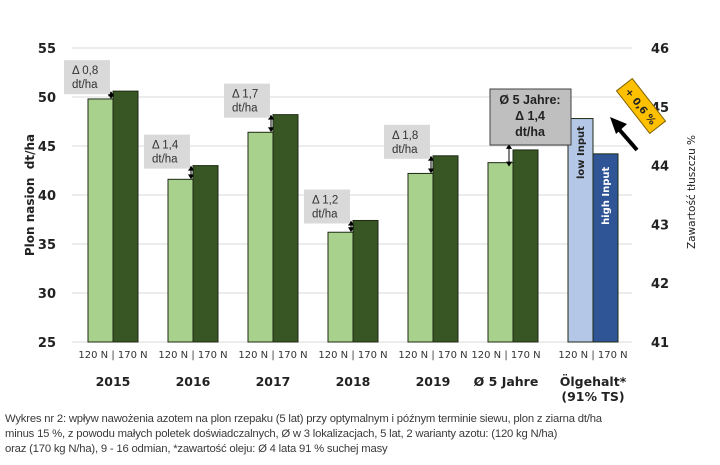 This screenshot has height=465, width=720. What do you see at coordinates (47, 294) in the screenshot?
I see `y-tick-label: 30` at bounding box center [47, 294].